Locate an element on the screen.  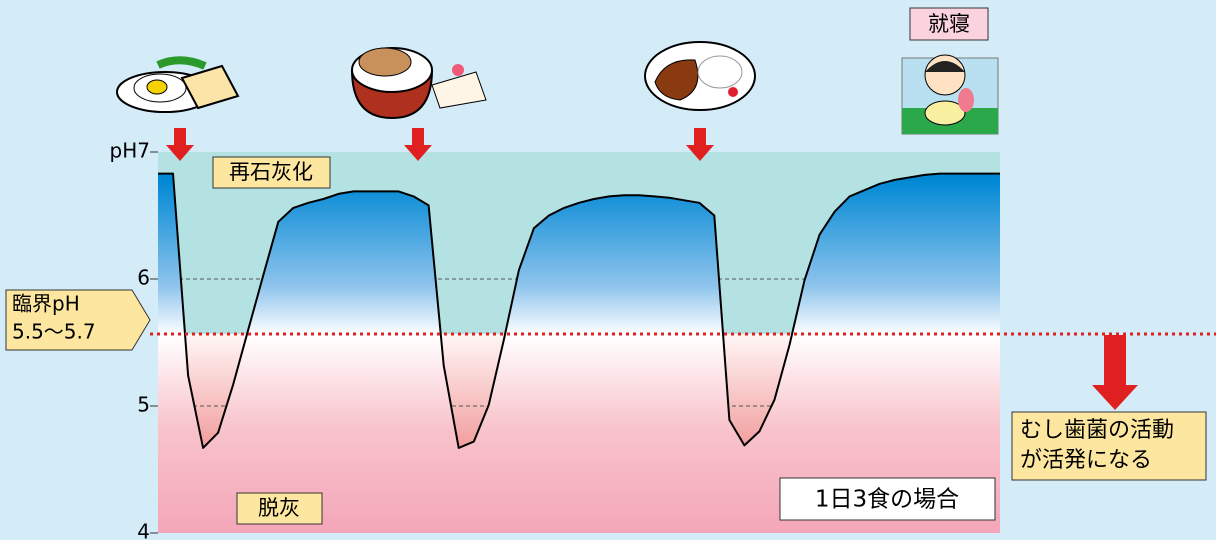
critical-box is located at coordinates (78, 320).